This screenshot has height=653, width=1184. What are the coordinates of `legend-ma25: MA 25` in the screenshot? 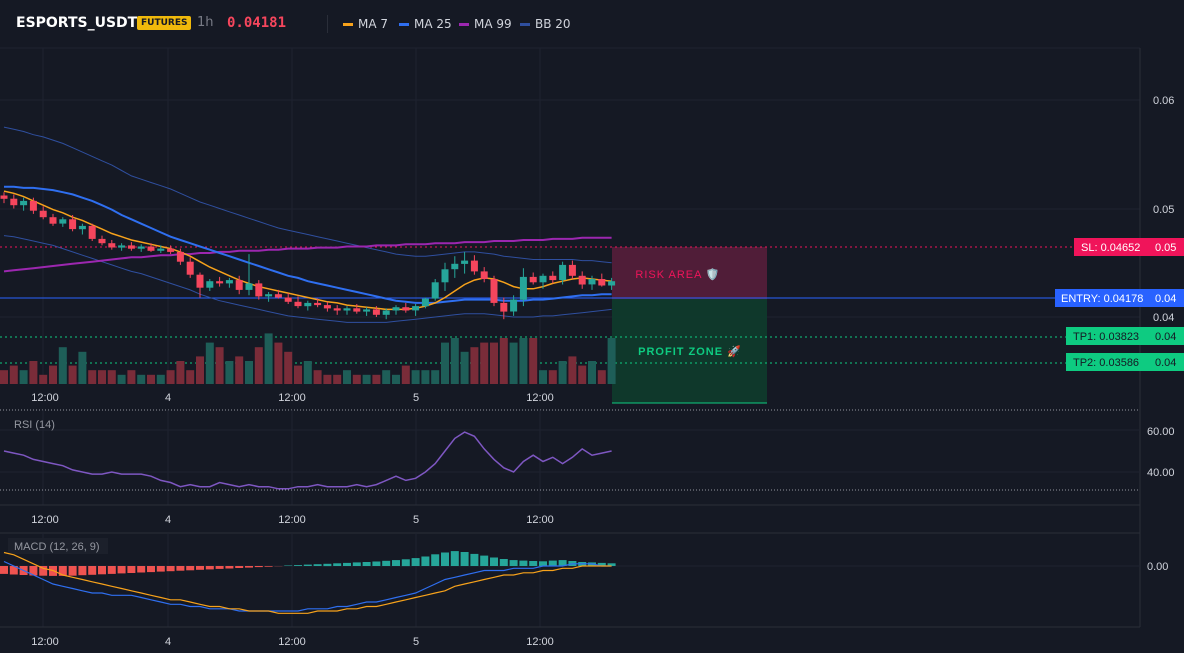 It's located at (425, 24).